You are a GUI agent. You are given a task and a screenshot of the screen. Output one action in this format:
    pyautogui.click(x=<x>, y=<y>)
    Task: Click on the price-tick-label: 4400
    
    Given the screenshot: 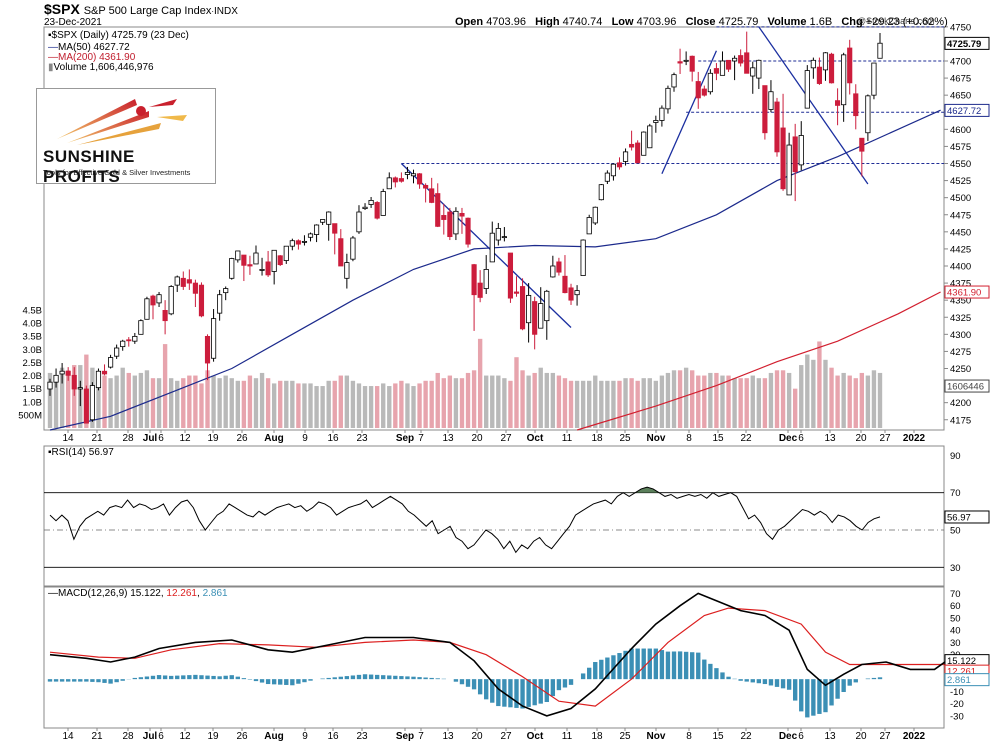 What is the action you would take?
    pyautogui.click(x=960, y=267)
    